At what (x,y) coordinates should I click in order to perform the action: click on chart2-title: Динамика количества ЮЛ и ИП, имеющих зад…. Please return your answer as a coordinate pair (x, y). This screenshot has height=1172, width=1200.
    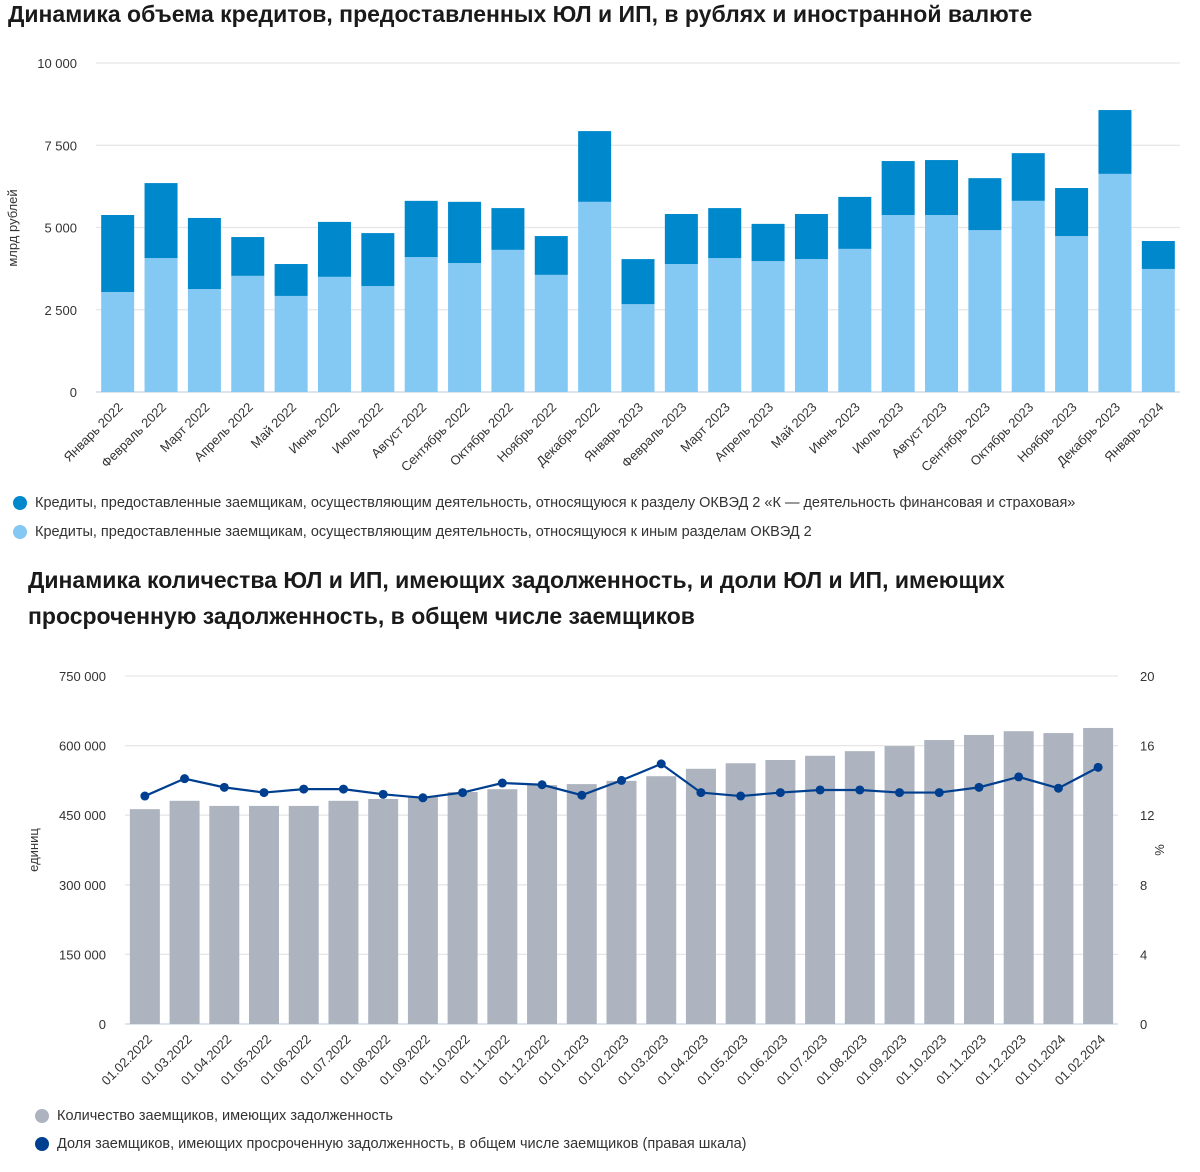
    Looking at the image, I should click on (516, 598).